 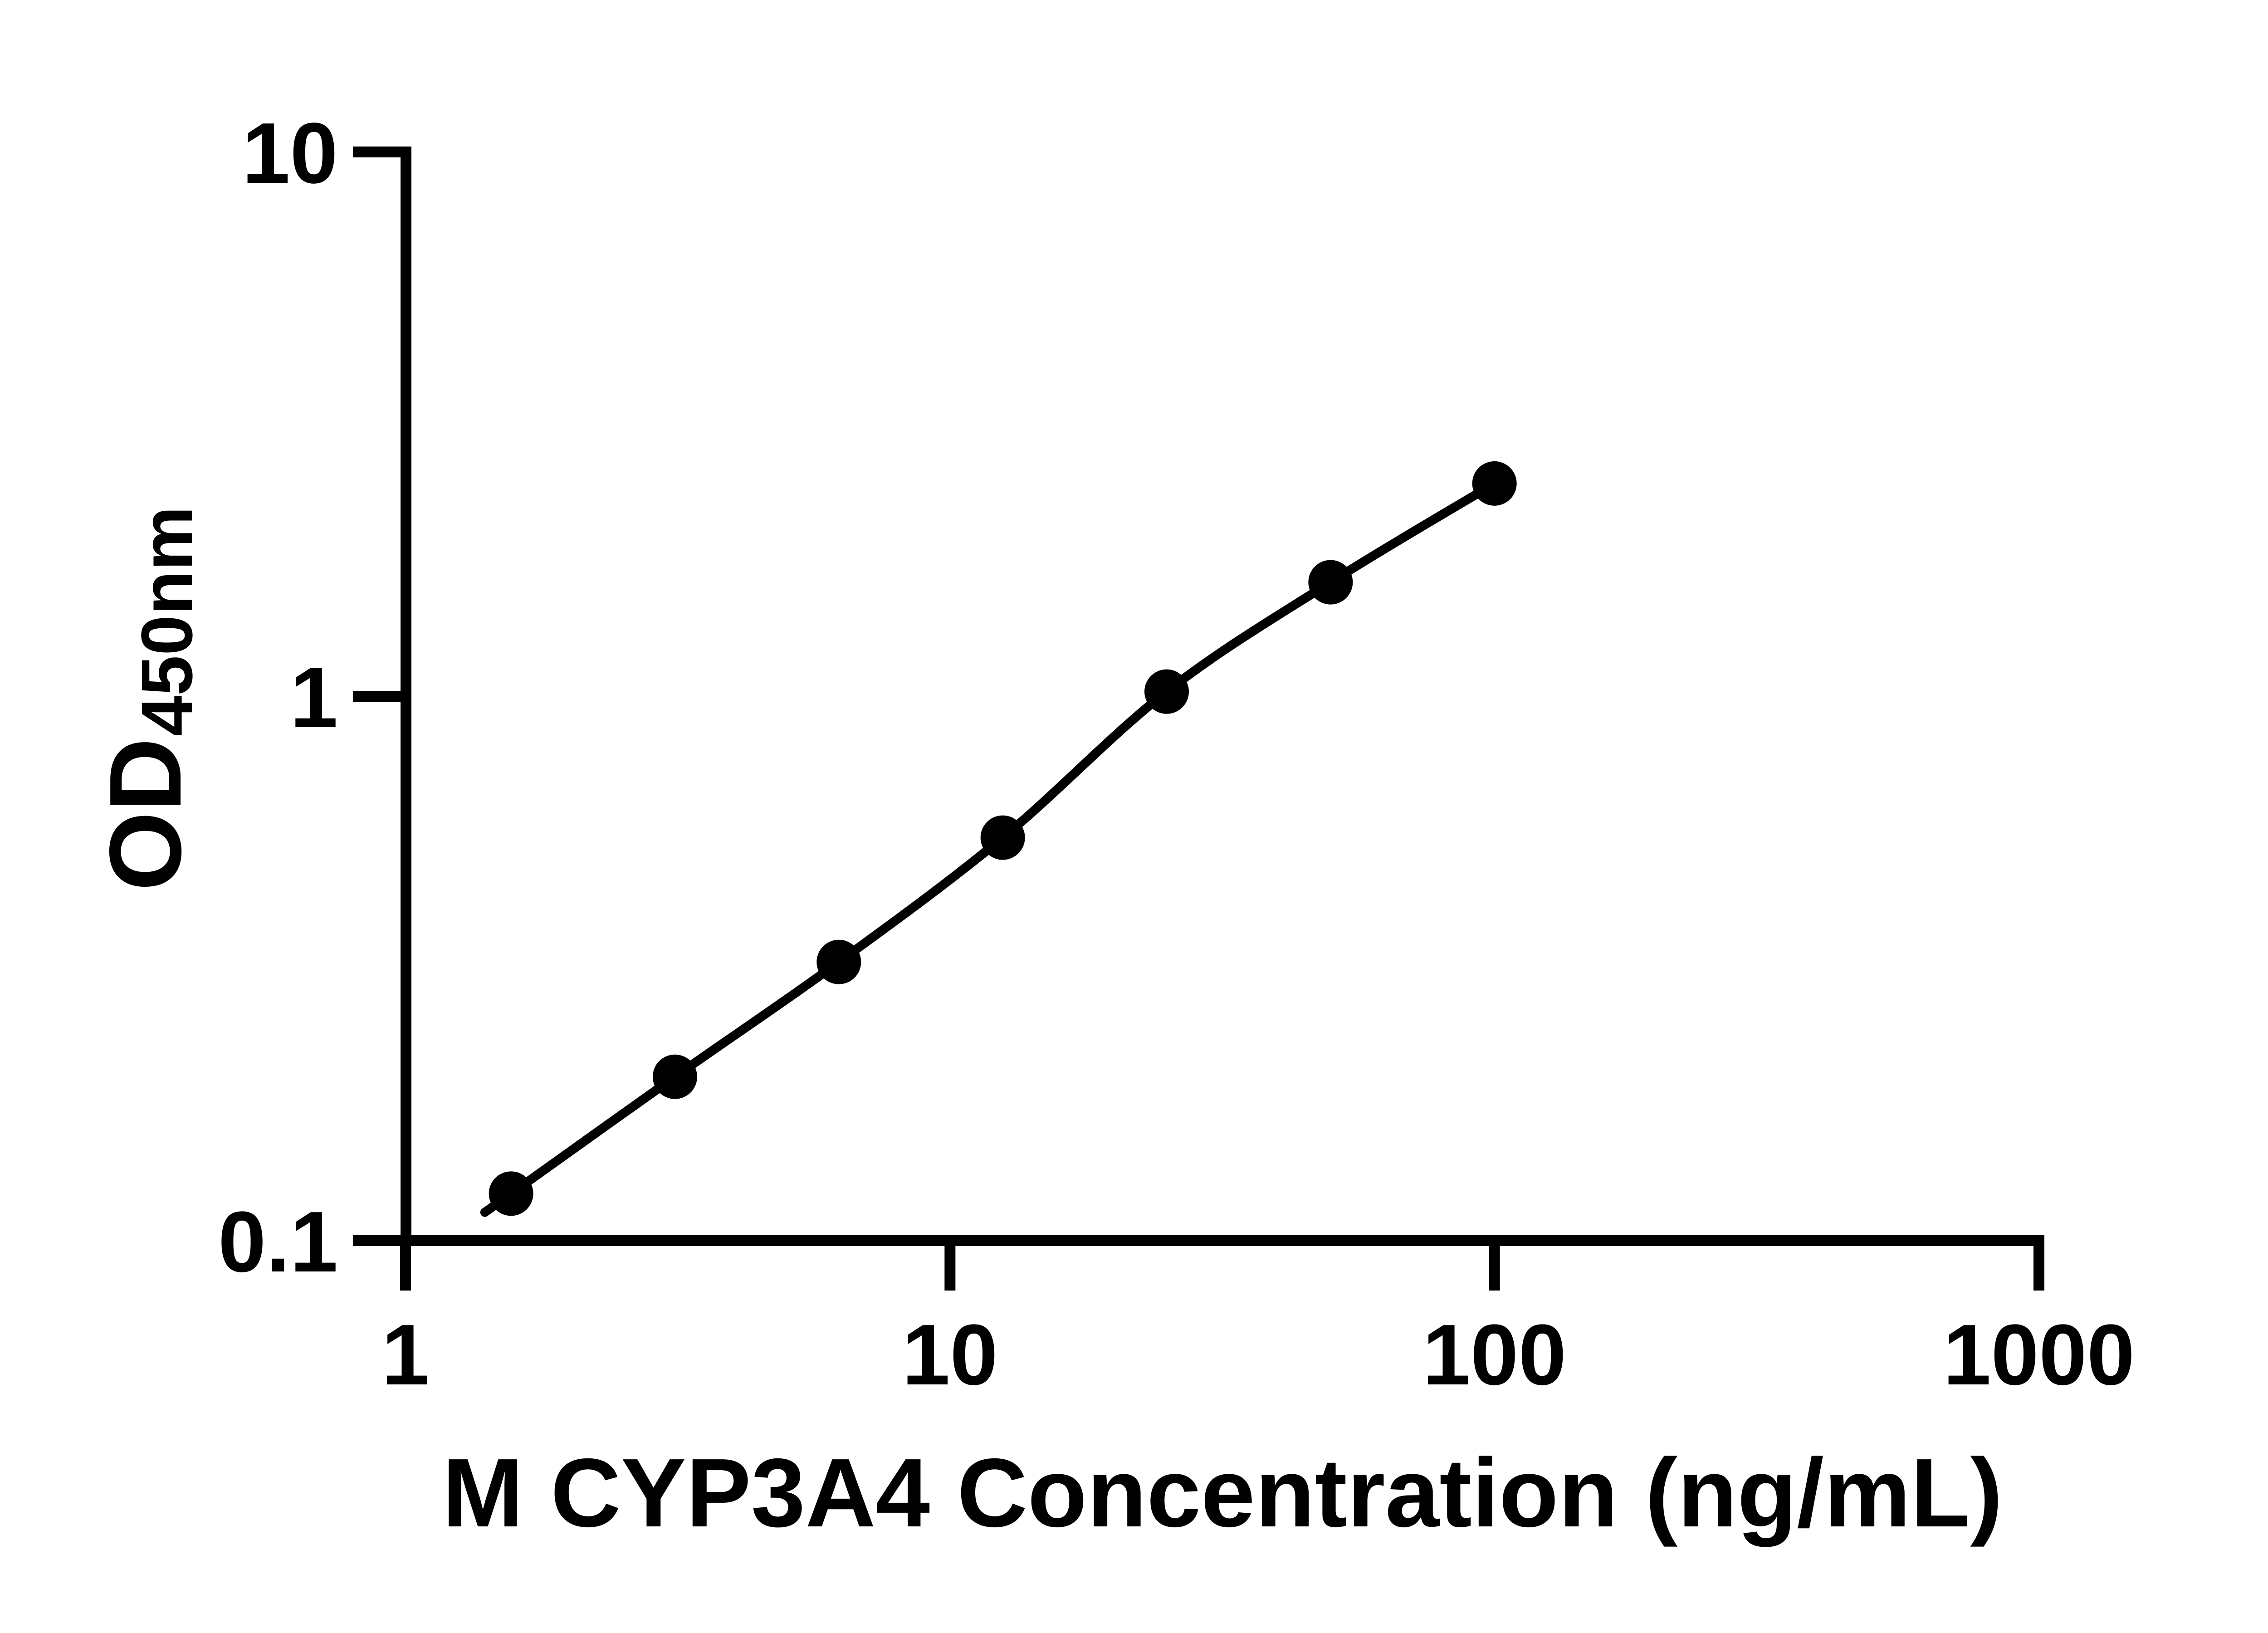 I want to click on y-axis-title-main: OD, so click(x=145, y=814).